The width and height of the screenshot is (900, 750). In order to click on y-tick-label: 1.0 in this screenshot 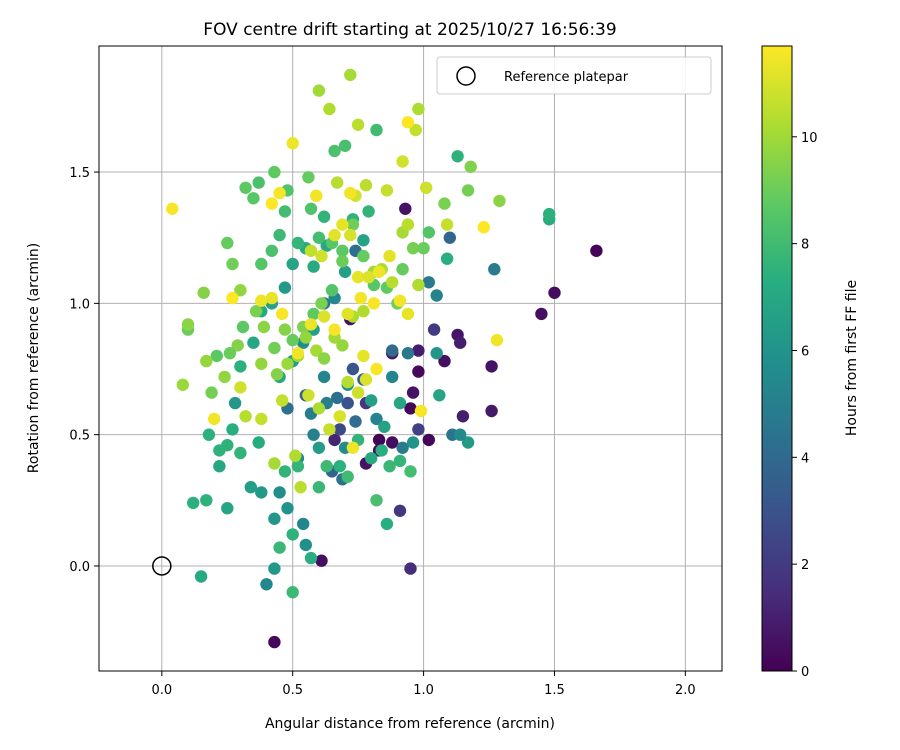, I will do `click(79, 304)`.